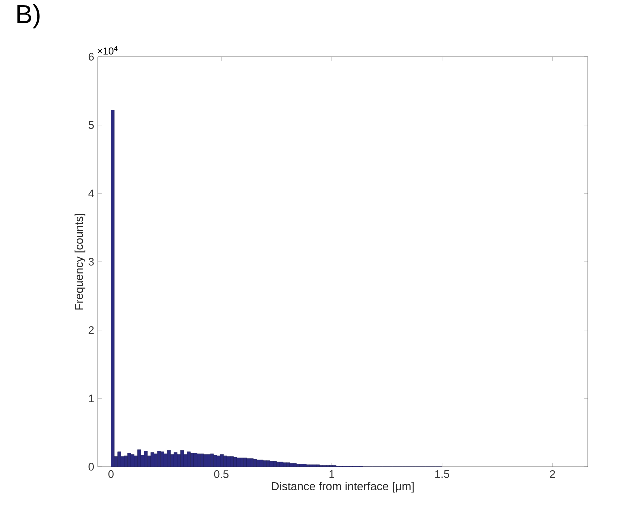 The width and height of the screenshot is (619, 518). I want to click on text: B), so click(29, 16).